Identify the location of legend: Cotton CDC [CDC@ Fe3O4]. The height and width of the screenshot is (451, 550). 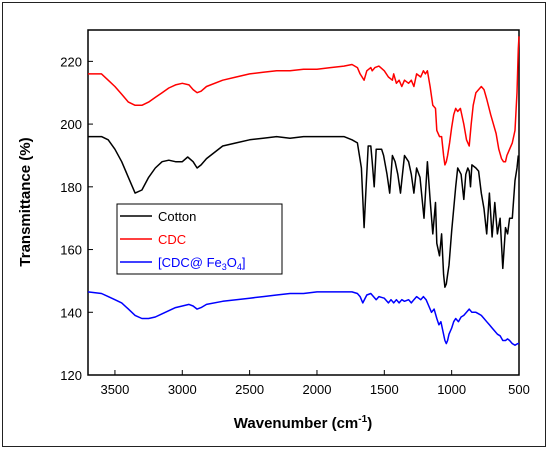
(199, 239).